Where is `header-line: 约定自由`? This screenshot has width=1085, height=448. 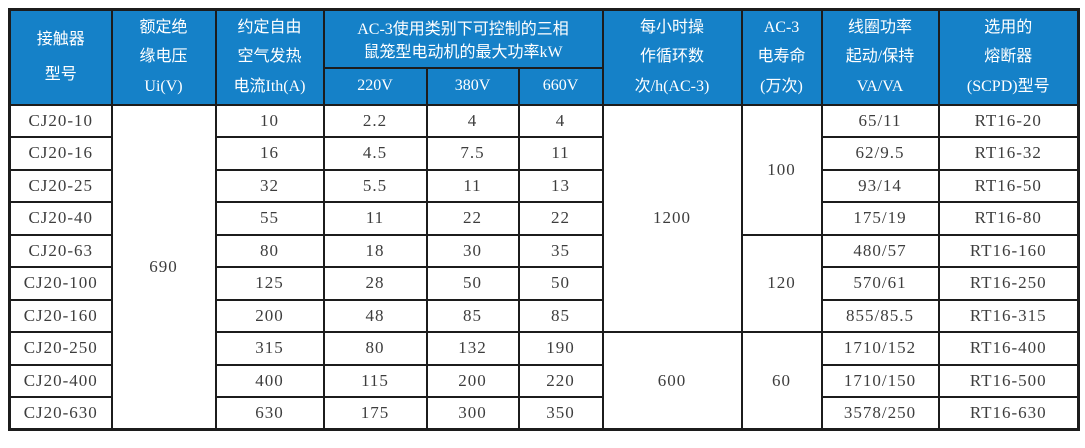 header-line: 约定自由 is located at coordinates (269, 27).